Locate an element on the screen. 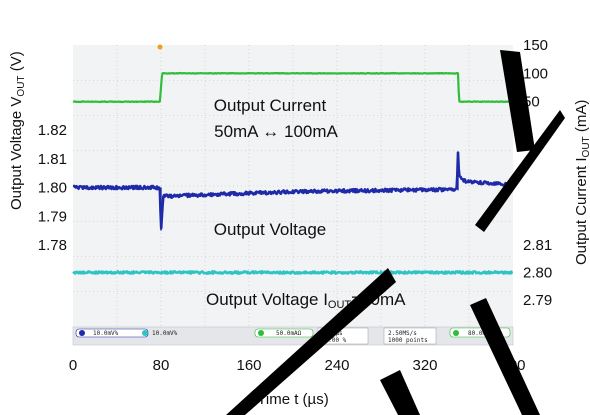  x-tick-label: 320 is located at coordinates (424, 365).